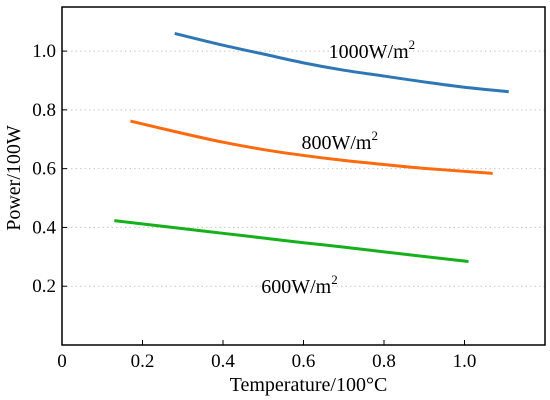  What do you see at coordinates (372, 50) in the screenshot?
I see `series-label-0: 1000W/m2` at bounding box center [372, 50].